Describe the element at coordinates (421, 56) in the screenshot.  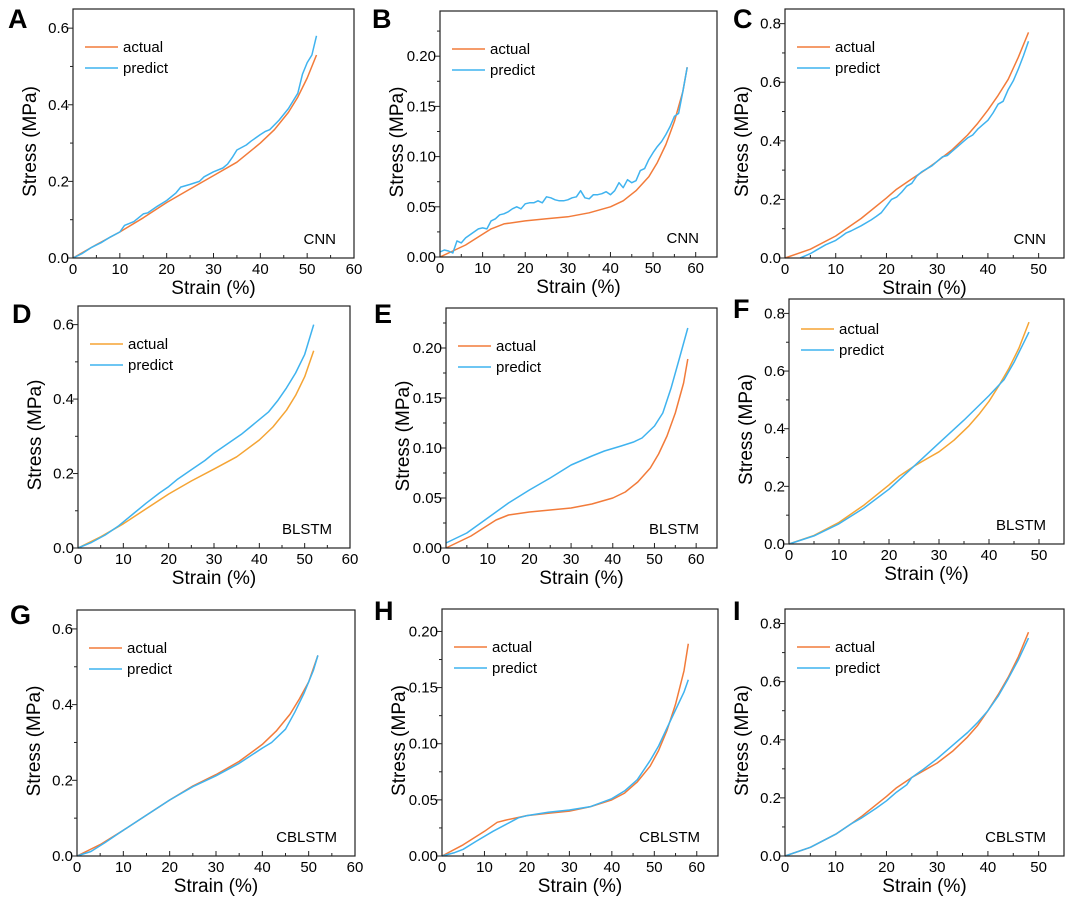
I see `y-tick-label: 0.20` at that location.